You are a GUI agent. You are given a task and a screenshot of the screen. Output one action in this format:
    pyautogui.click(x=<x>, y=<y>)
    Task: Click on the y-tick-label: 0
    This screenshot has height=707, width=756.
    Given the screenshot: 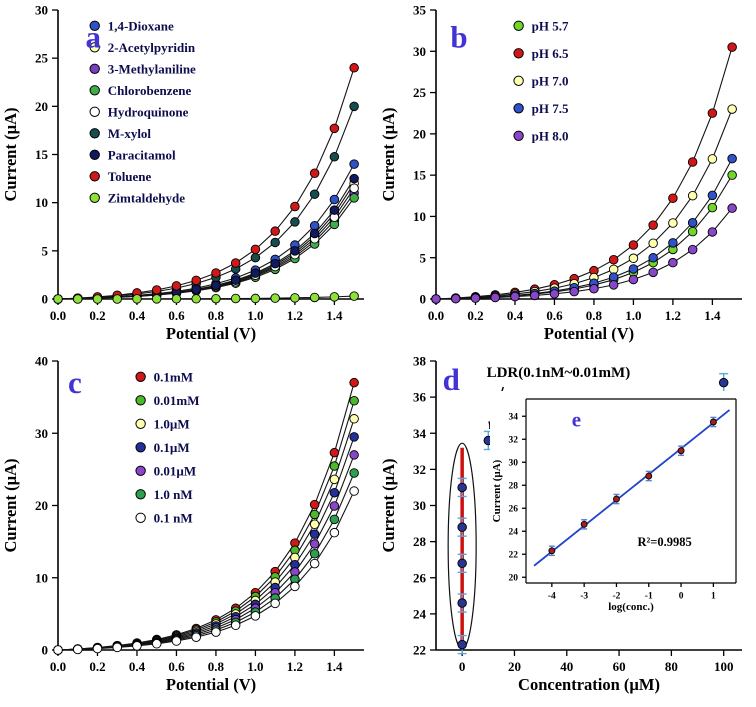 What is the action you would take?
    pyautogui.click(x=45, y=299)
    